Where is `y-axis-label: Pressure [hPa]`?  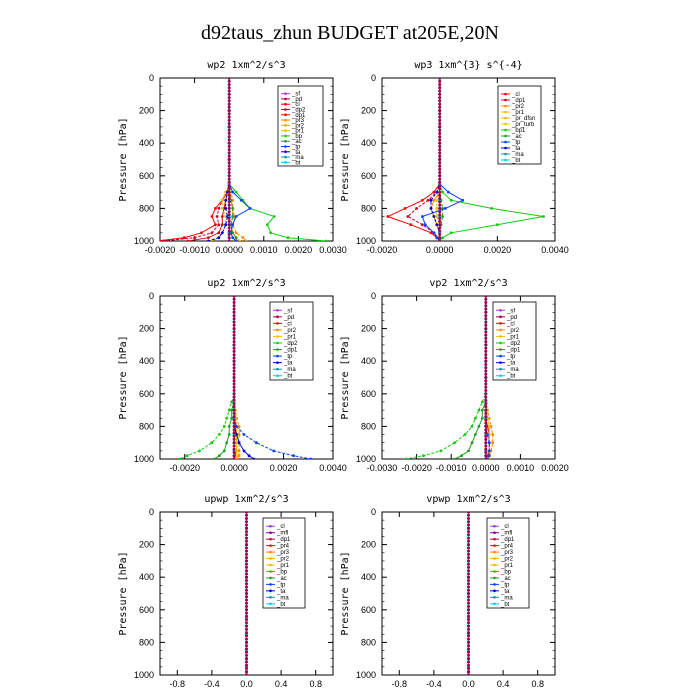 y-axis-label: Pressure [hPa] is located at coordinates (123, 159).